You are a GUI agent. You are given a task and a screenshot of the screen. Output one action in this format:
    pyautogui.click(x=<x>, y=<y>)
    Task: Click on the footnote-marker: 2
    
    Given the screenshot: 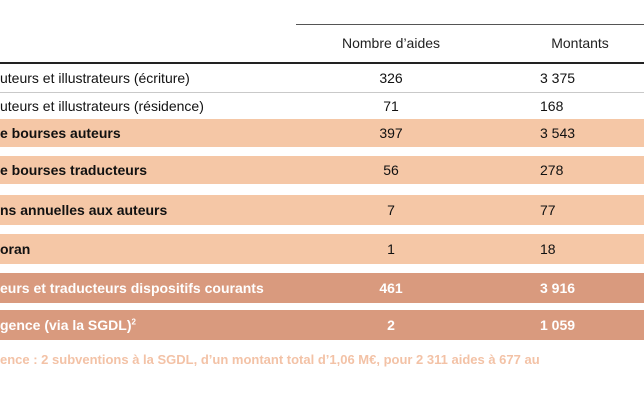 What is the action you would take?
    pyautogui.click(x=133, y=322)
    